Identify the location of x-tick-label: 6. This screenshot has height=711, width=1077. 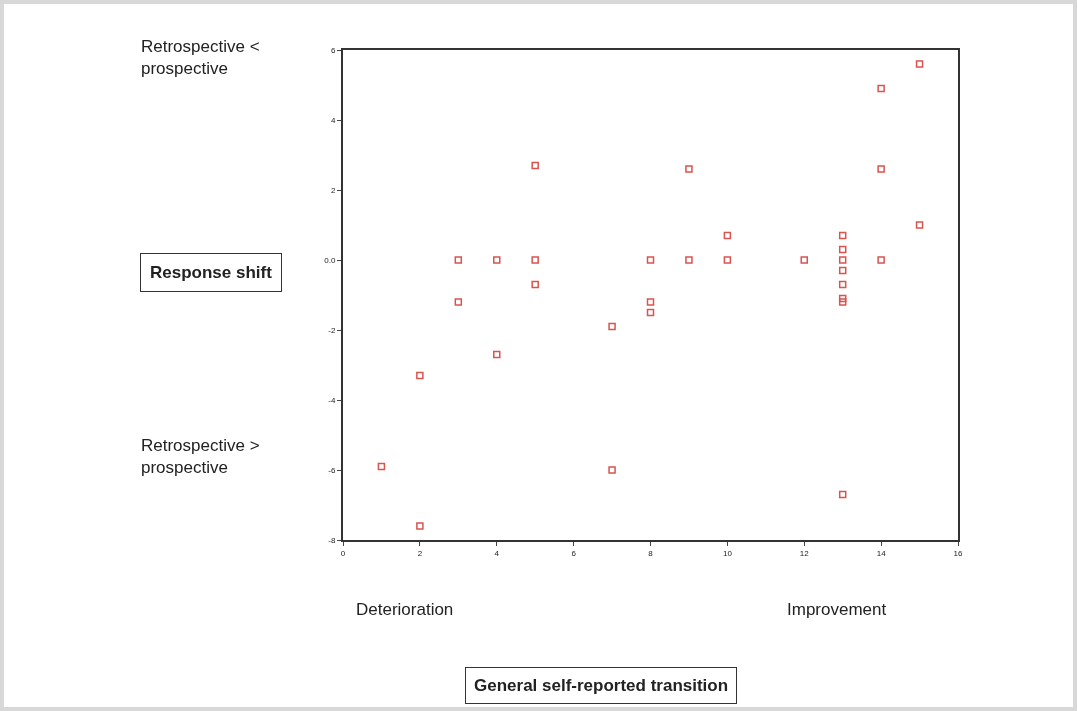
(574, 553).